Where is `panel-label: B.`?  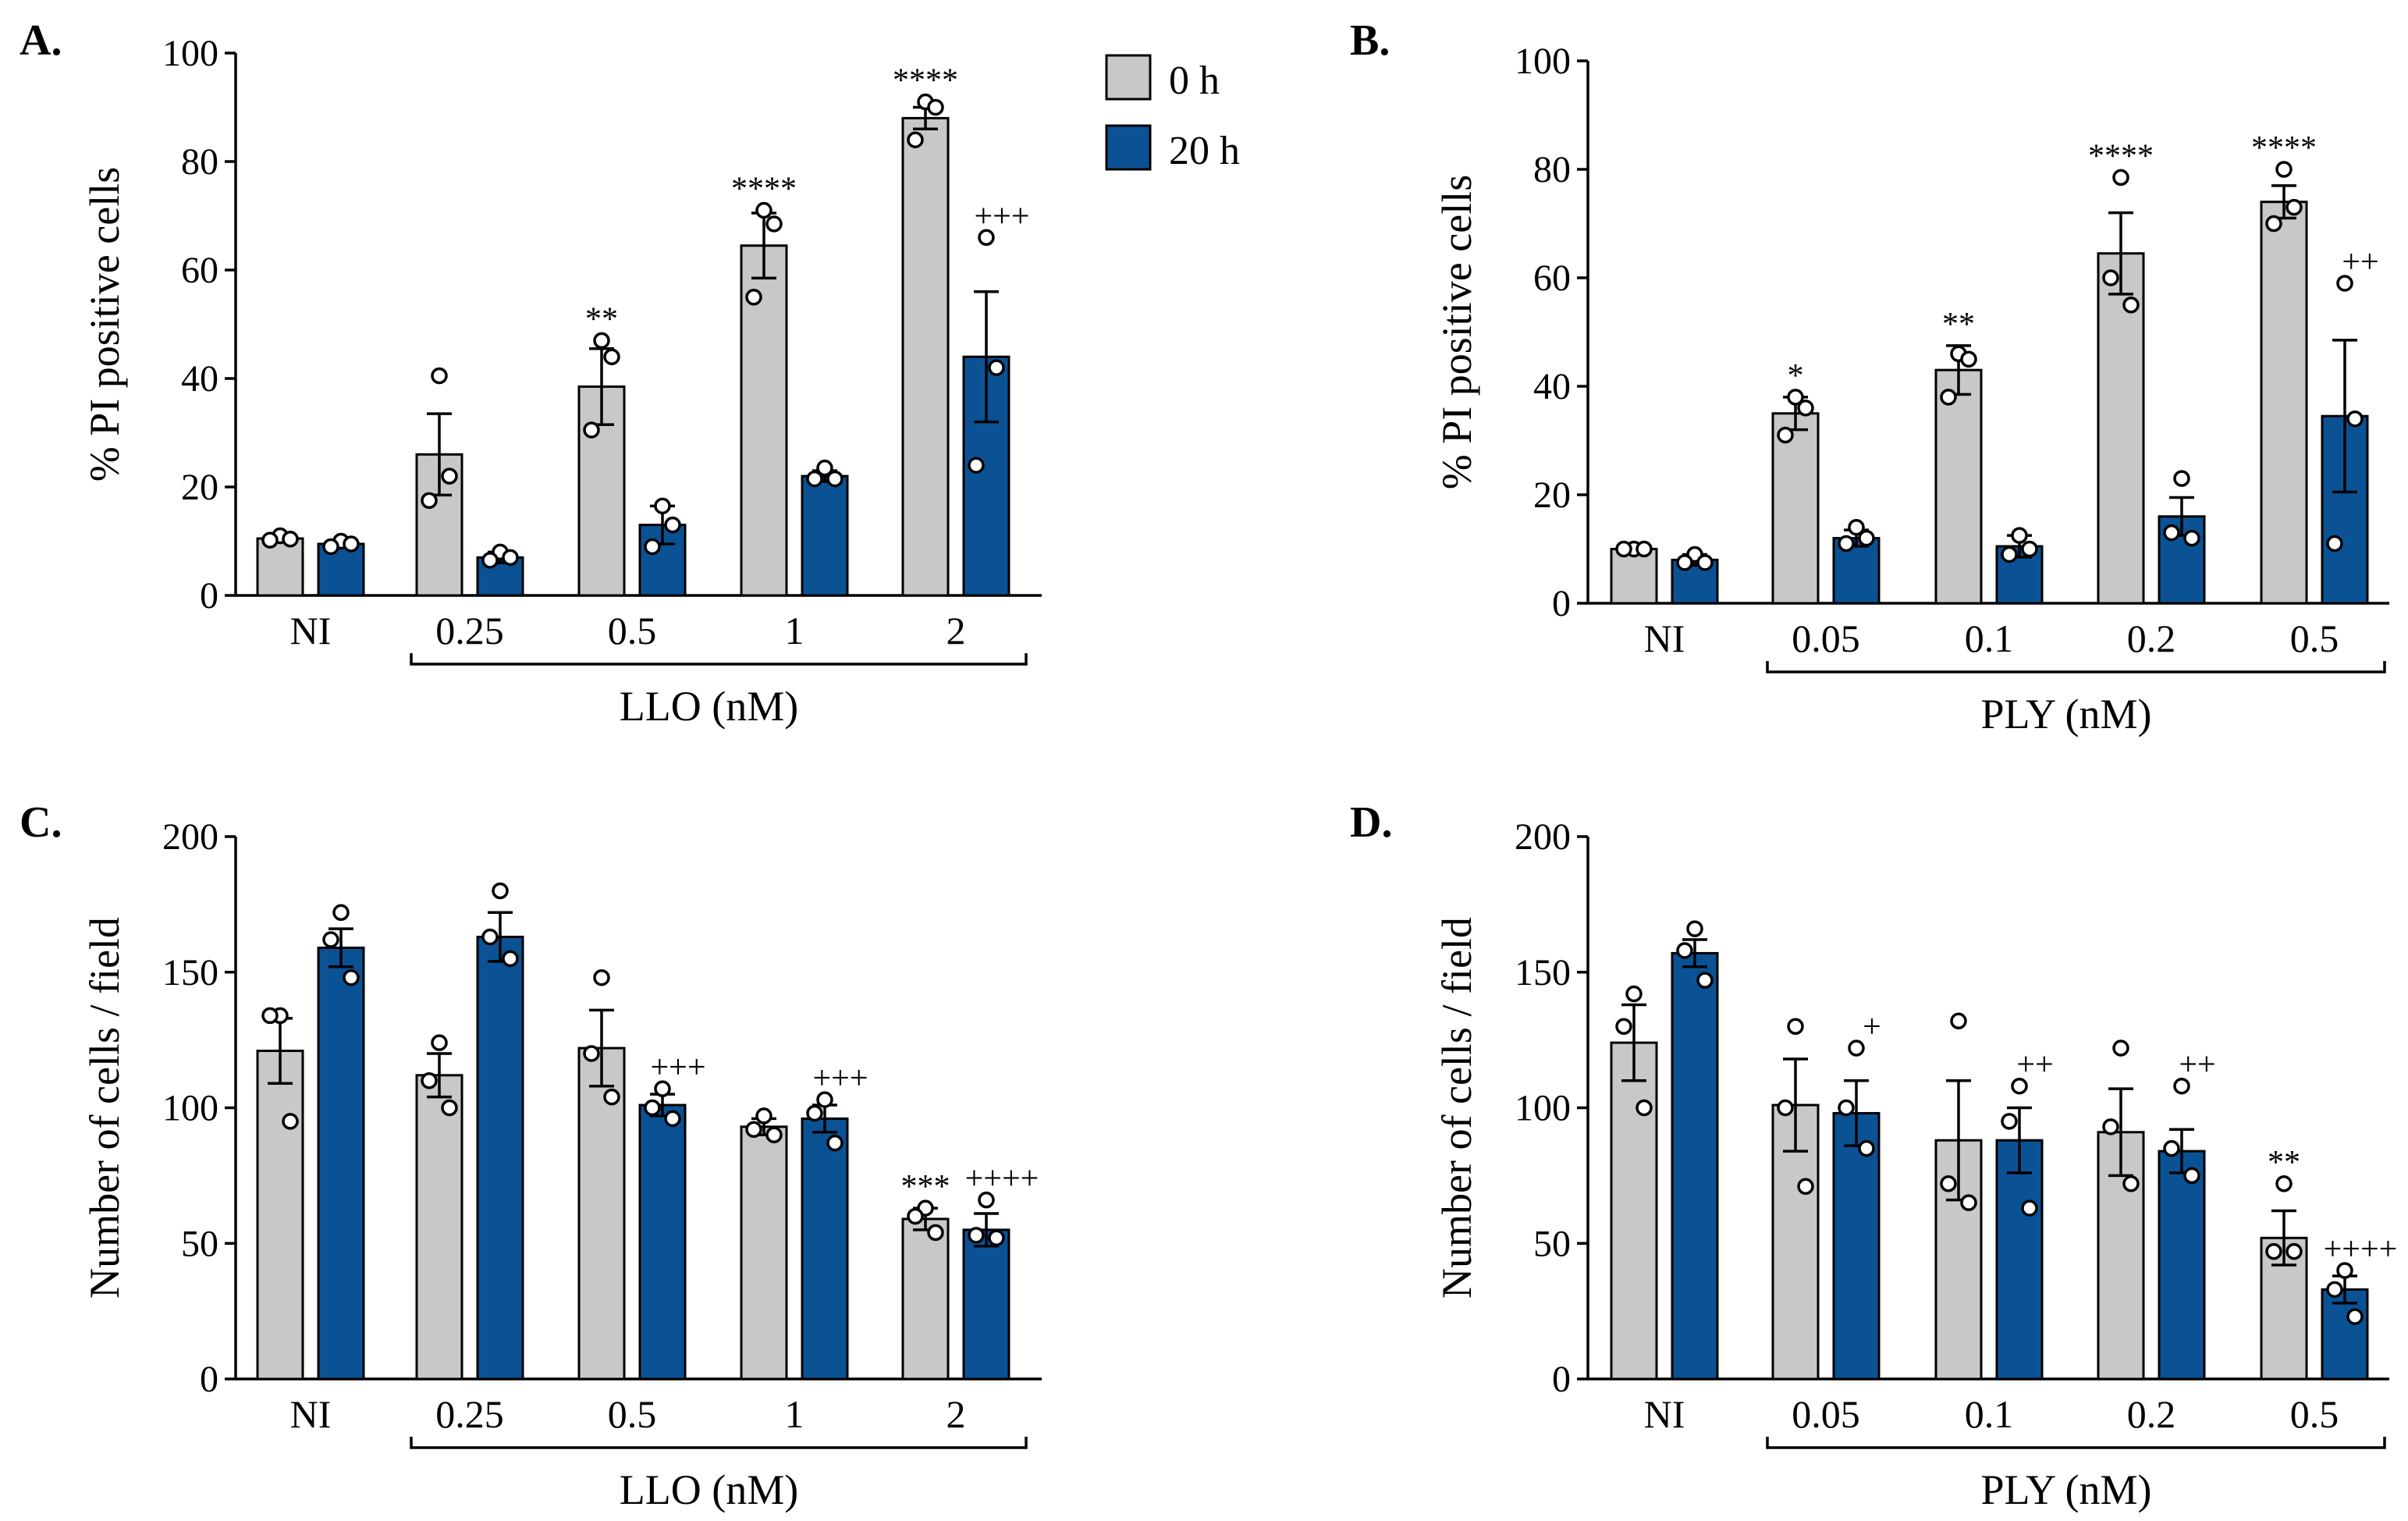
panel-label: B. is located at coordinates (1370, 40).